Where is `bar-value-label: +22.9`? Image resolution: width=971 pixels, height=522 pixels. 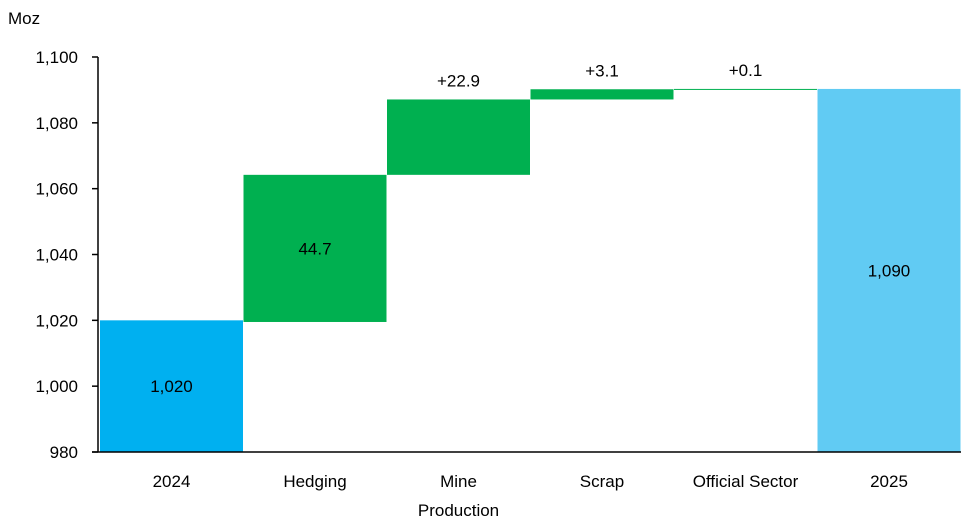
bar-value-label: +22.9 is located at coordinates (458, 80).